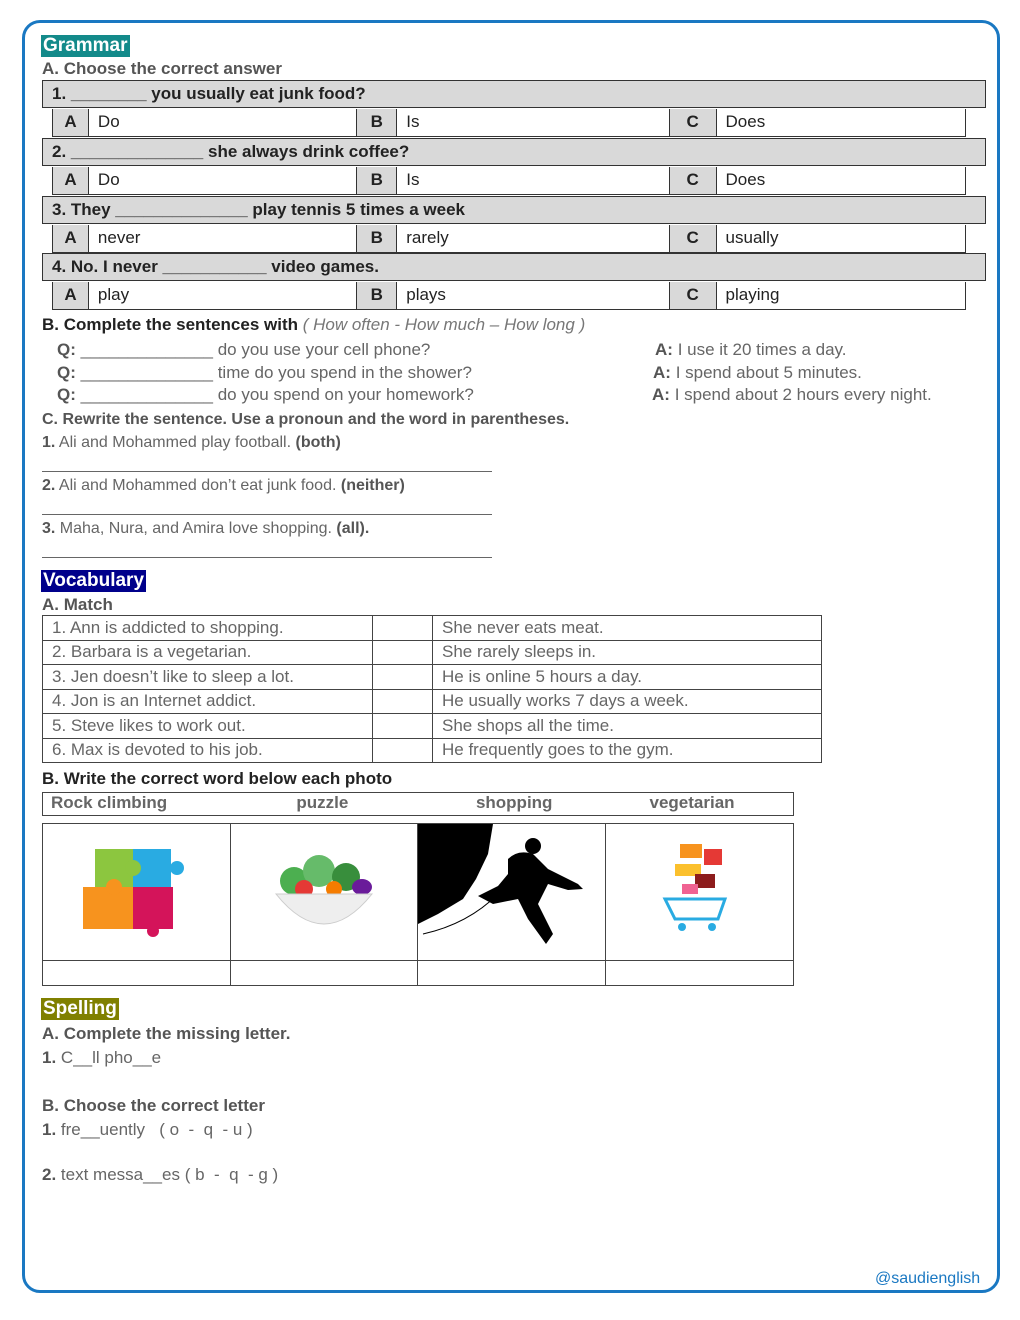 The height and width of the screenshot is (1320, 1020). I want to click on answer-line: A: I spend about 5 minutes., so click(757, 373).